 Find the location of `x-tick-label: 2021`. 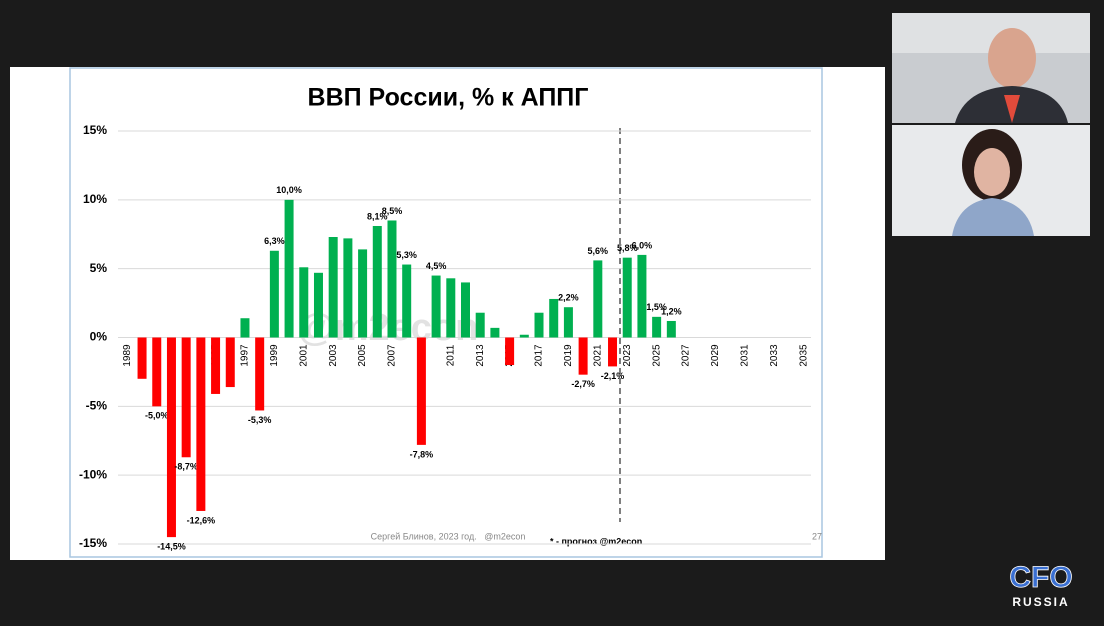

x-tick-label: 2021 is located at coordinates (597, 355).